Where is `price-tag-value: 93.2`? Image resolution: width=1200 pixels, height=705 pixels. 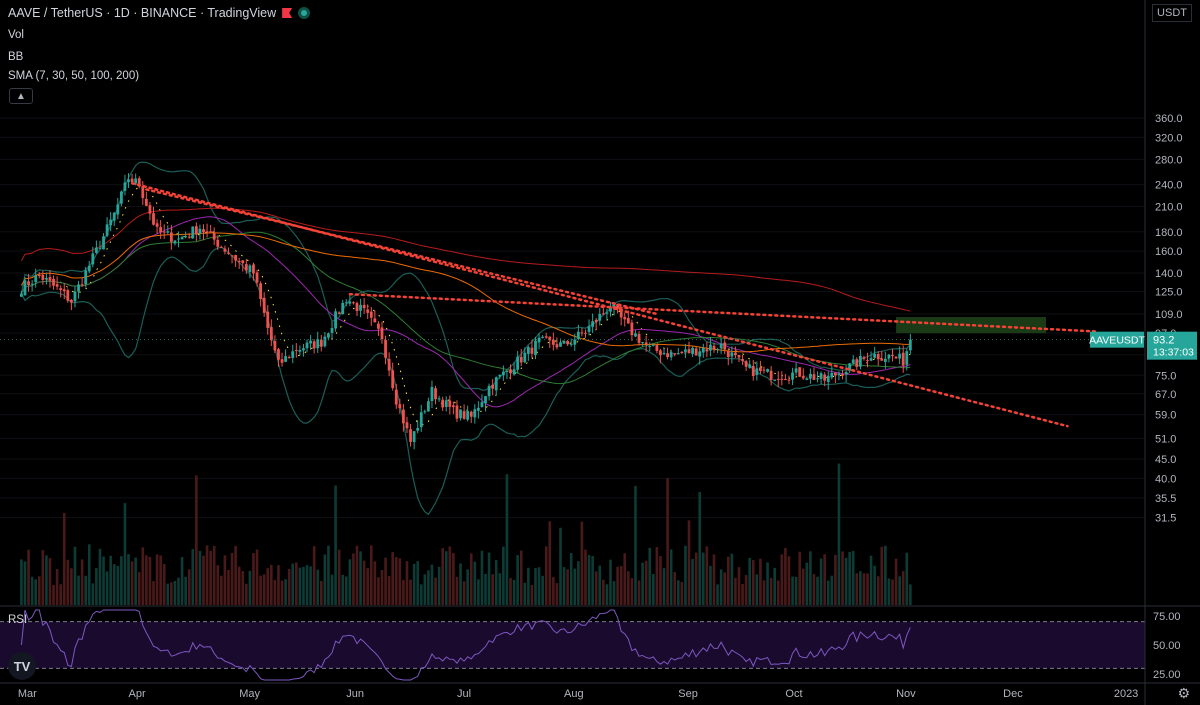
price-tag-value: 93.2 is located at coordinates (1163, 341).